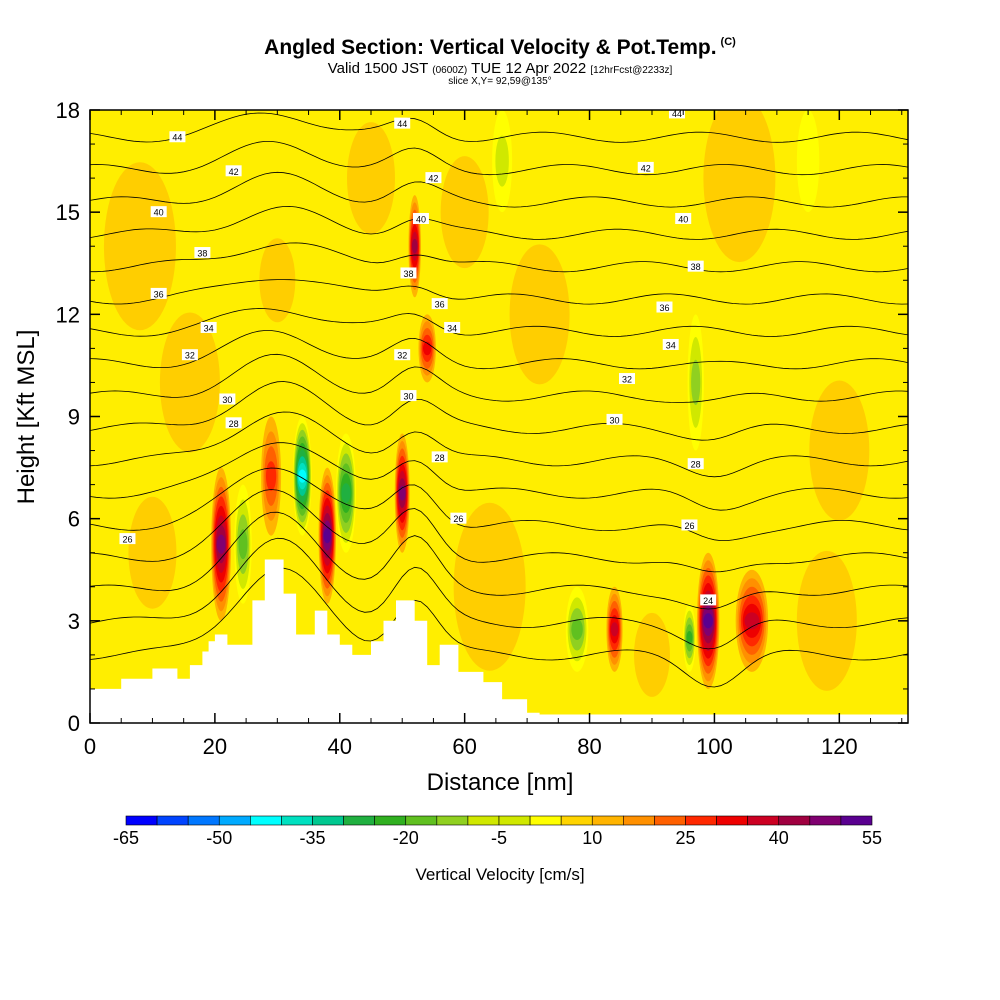 The height and width of the screenshot is (1000, 1000). What do you see at coordinates (499, 718) in the screenshot?
I see `terrain-base` at bounding box center [499, 718].